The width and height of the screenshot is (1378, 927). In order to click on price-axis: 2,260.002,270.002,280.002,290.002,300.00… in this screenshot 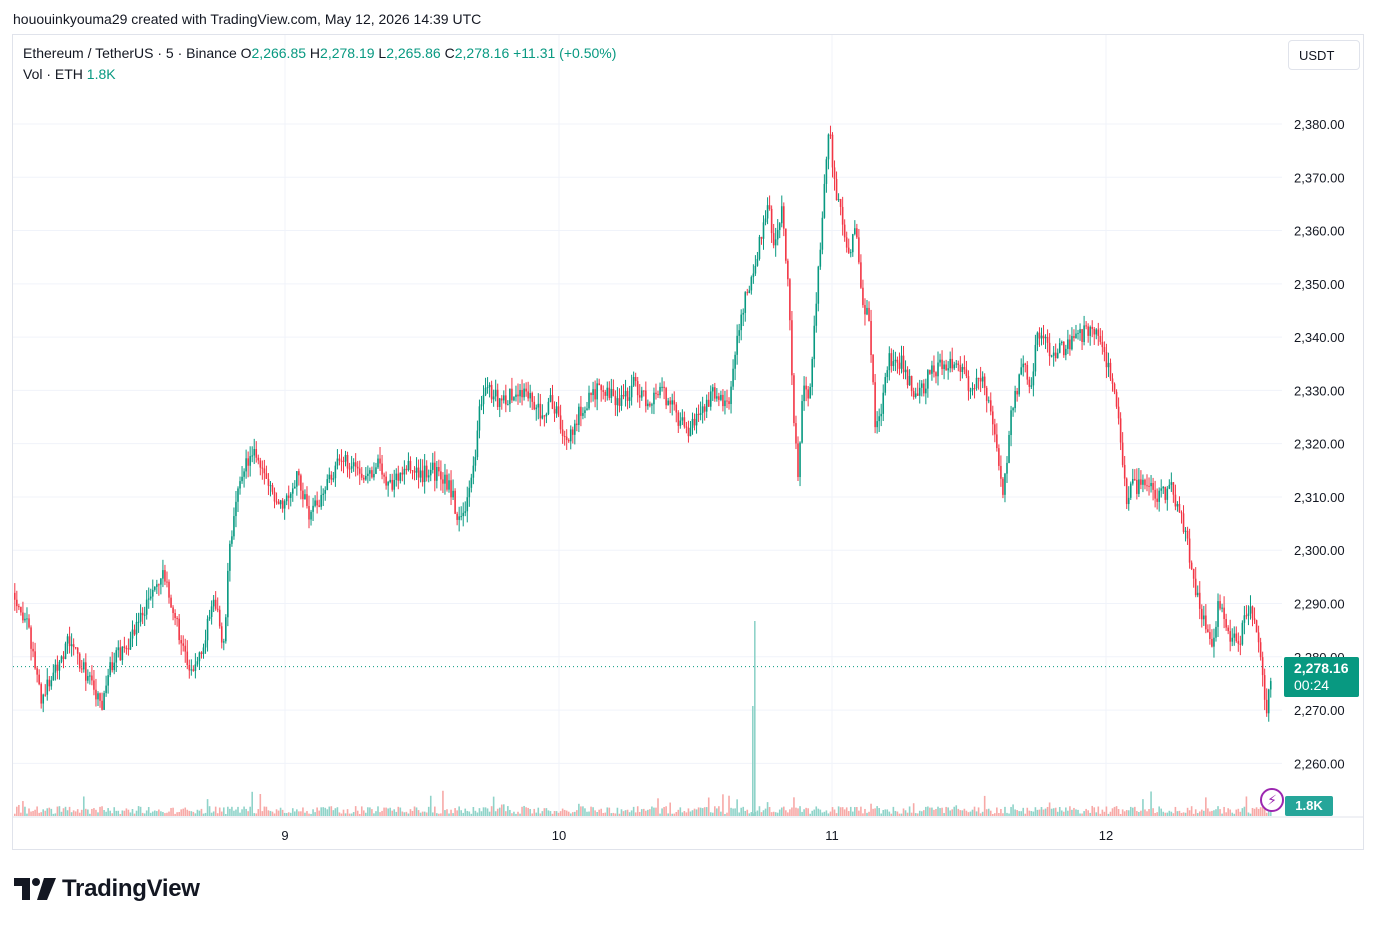, I will do `click(1319, 444)`.